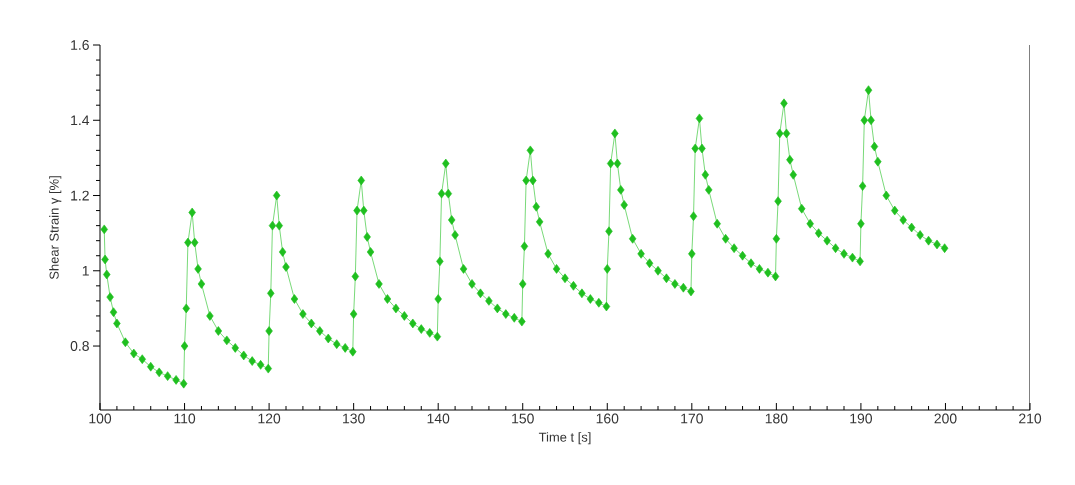 This screenshot has width=1075, height=485. I want to click on x-tick-label: 130, so click(354, 418).